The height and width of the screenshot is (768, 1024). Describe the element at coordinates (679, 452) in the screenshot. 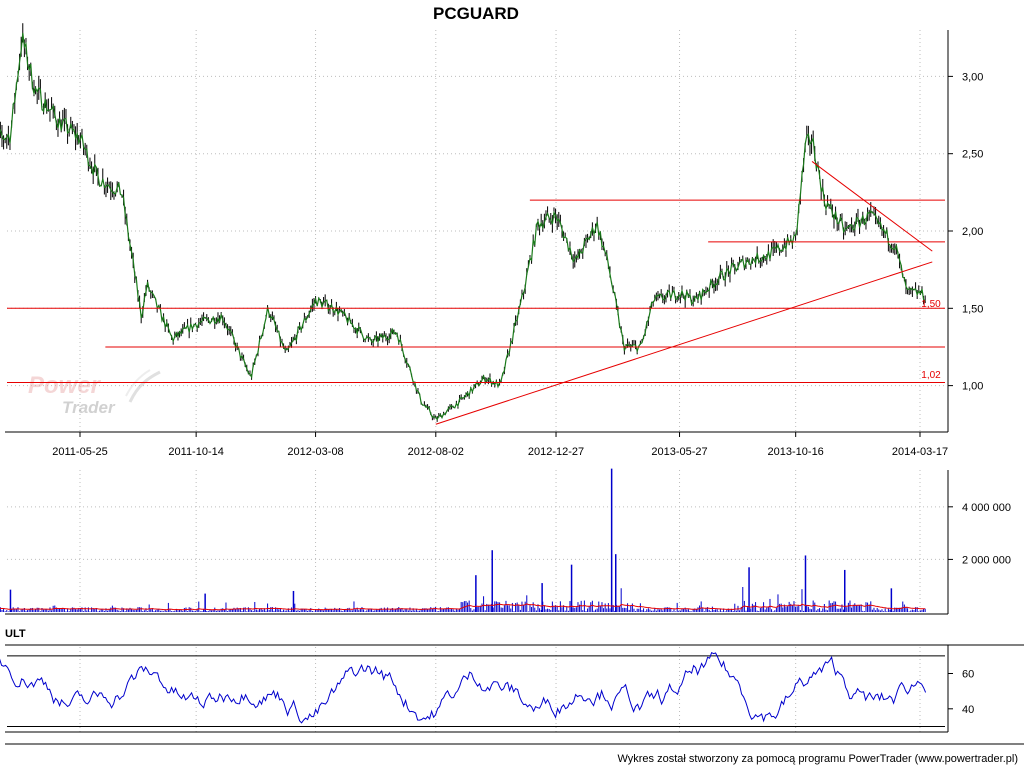

I see `x-tick-label-5: 2013-05-27` at that location.